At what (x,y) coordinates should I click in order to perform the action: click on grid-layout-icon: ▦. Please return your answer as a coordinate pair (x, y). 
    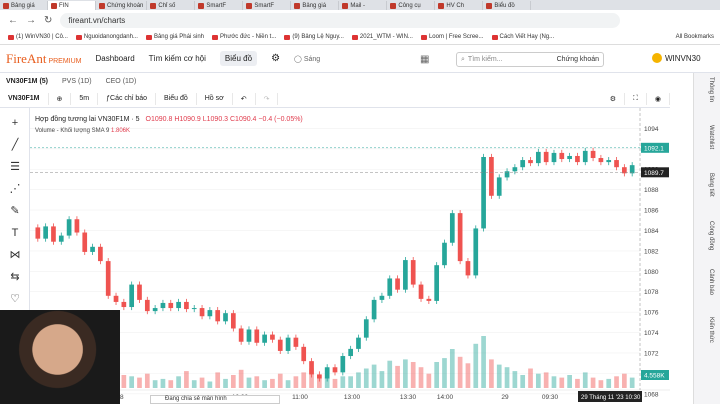
    Looking at the image, I should click on (425, 59).